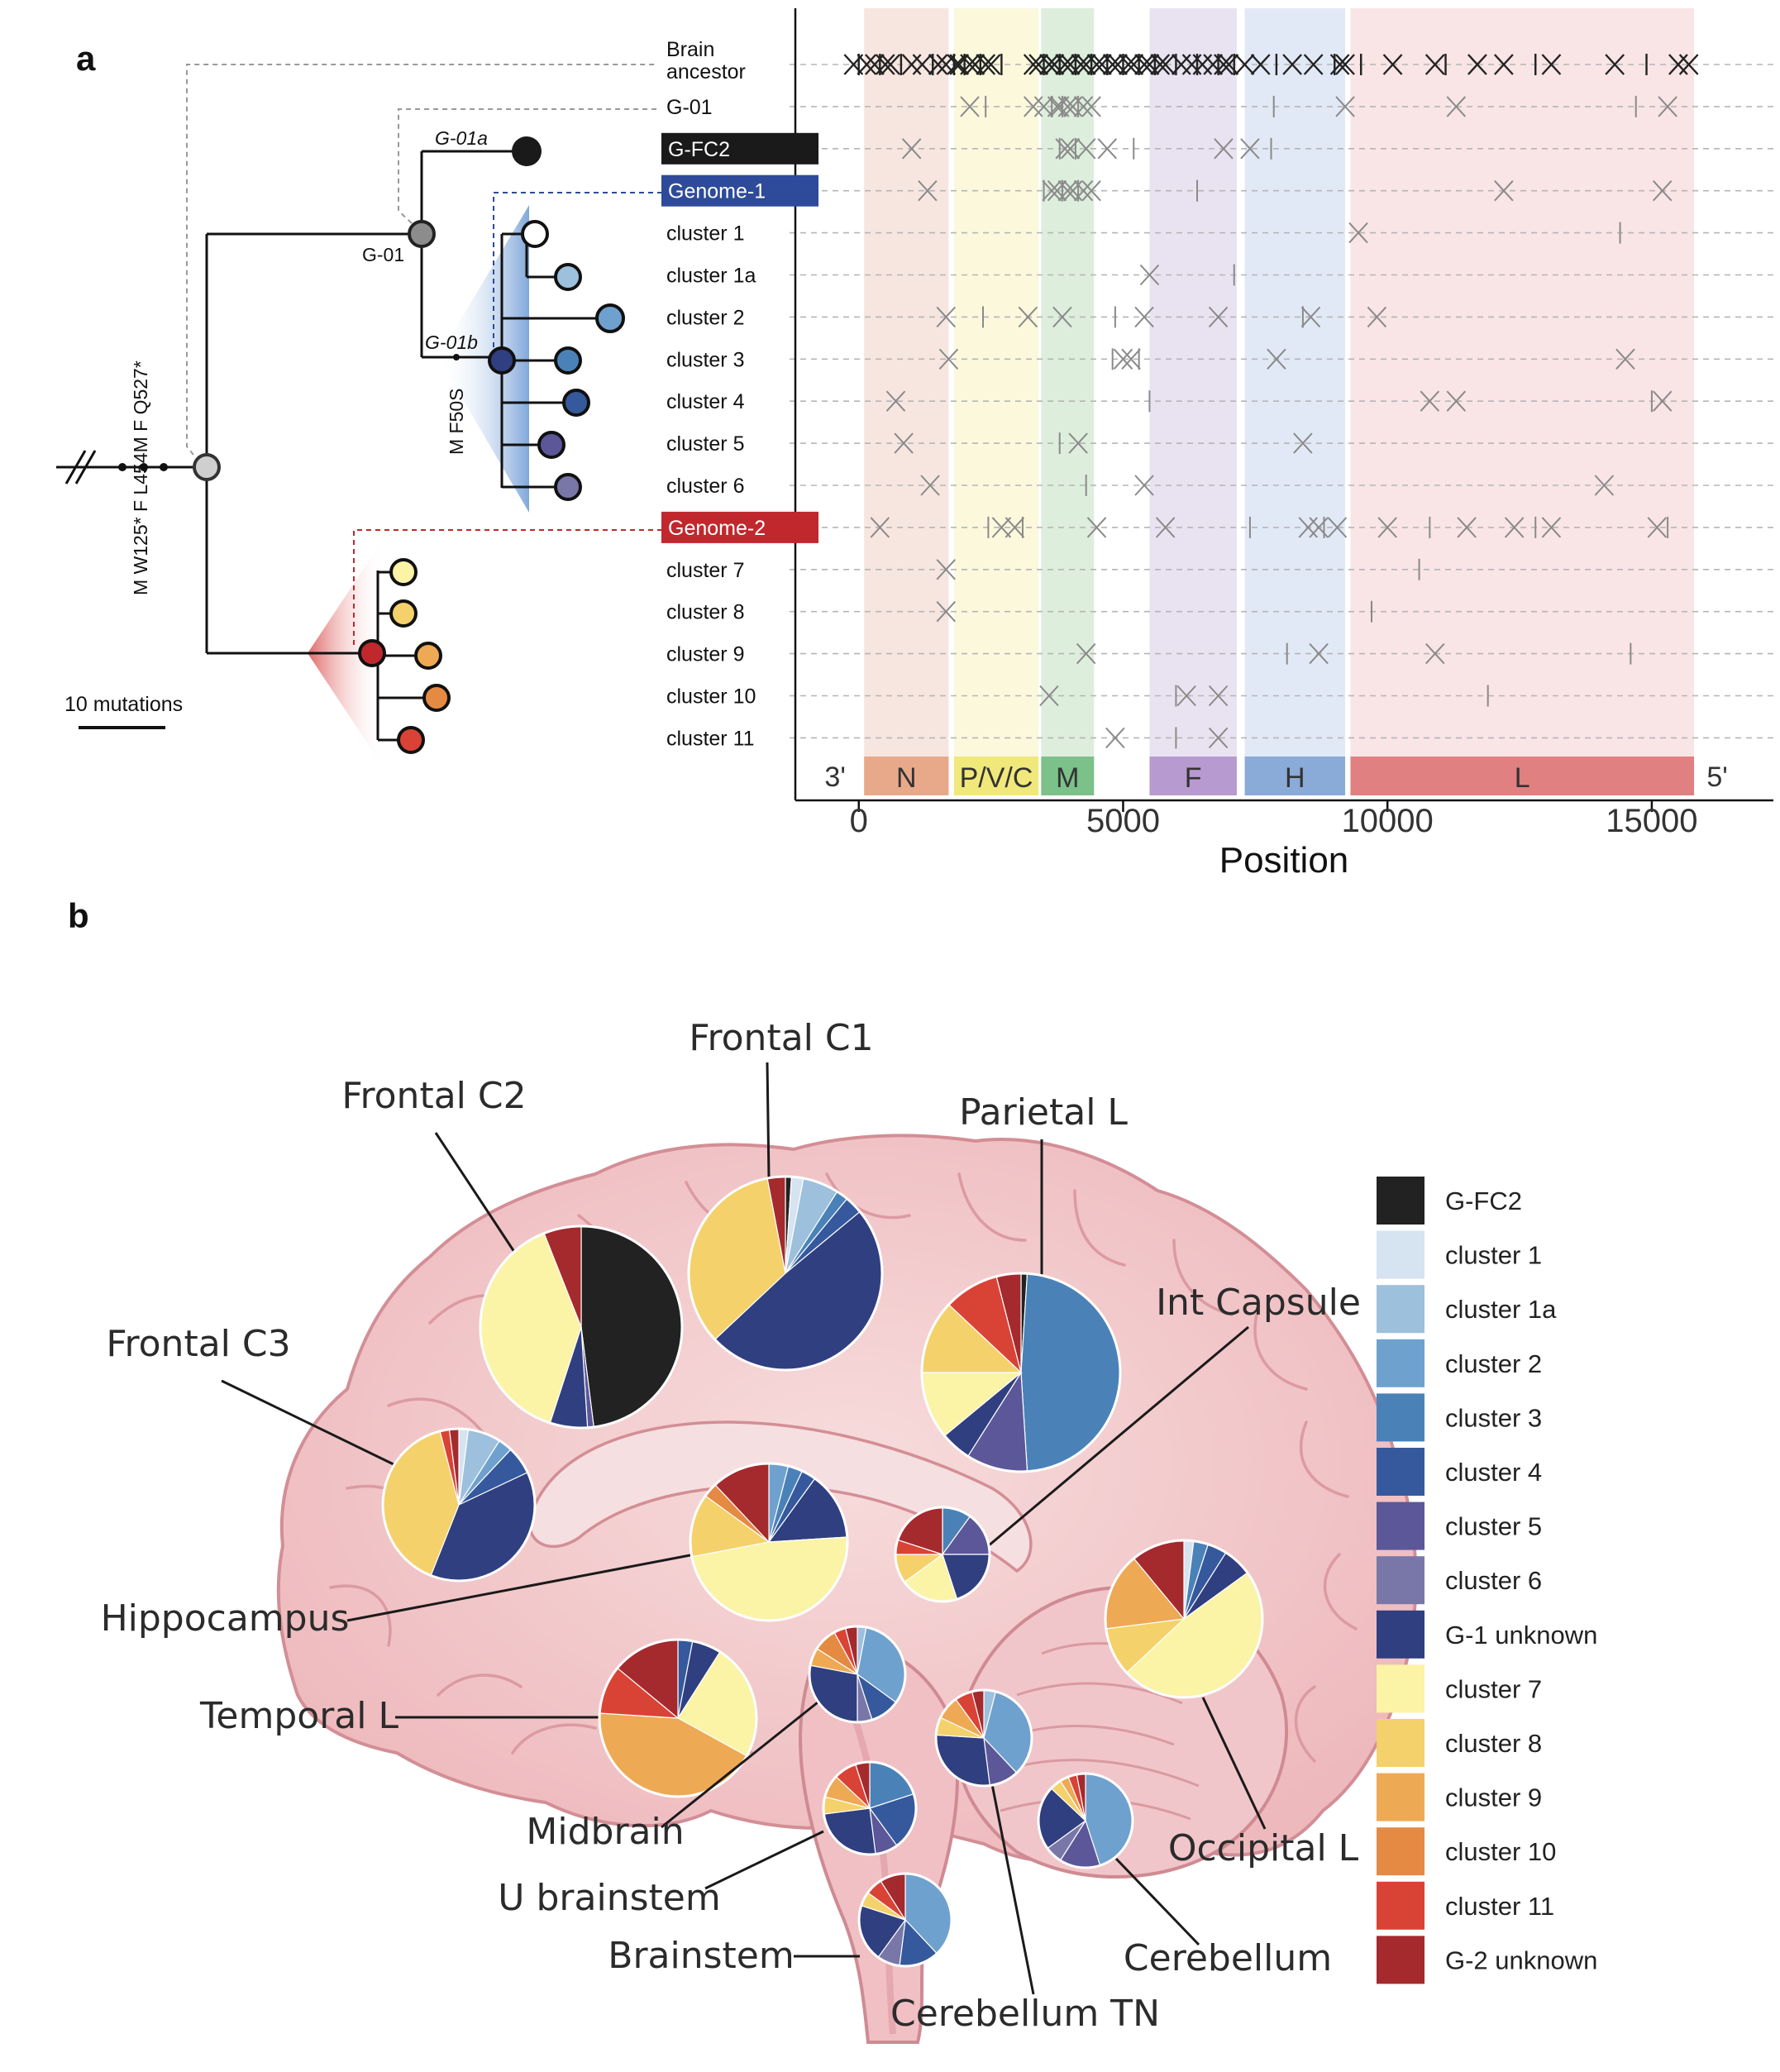  I want to click on legend-label-13: cluster 11, so click(1499, 1907).